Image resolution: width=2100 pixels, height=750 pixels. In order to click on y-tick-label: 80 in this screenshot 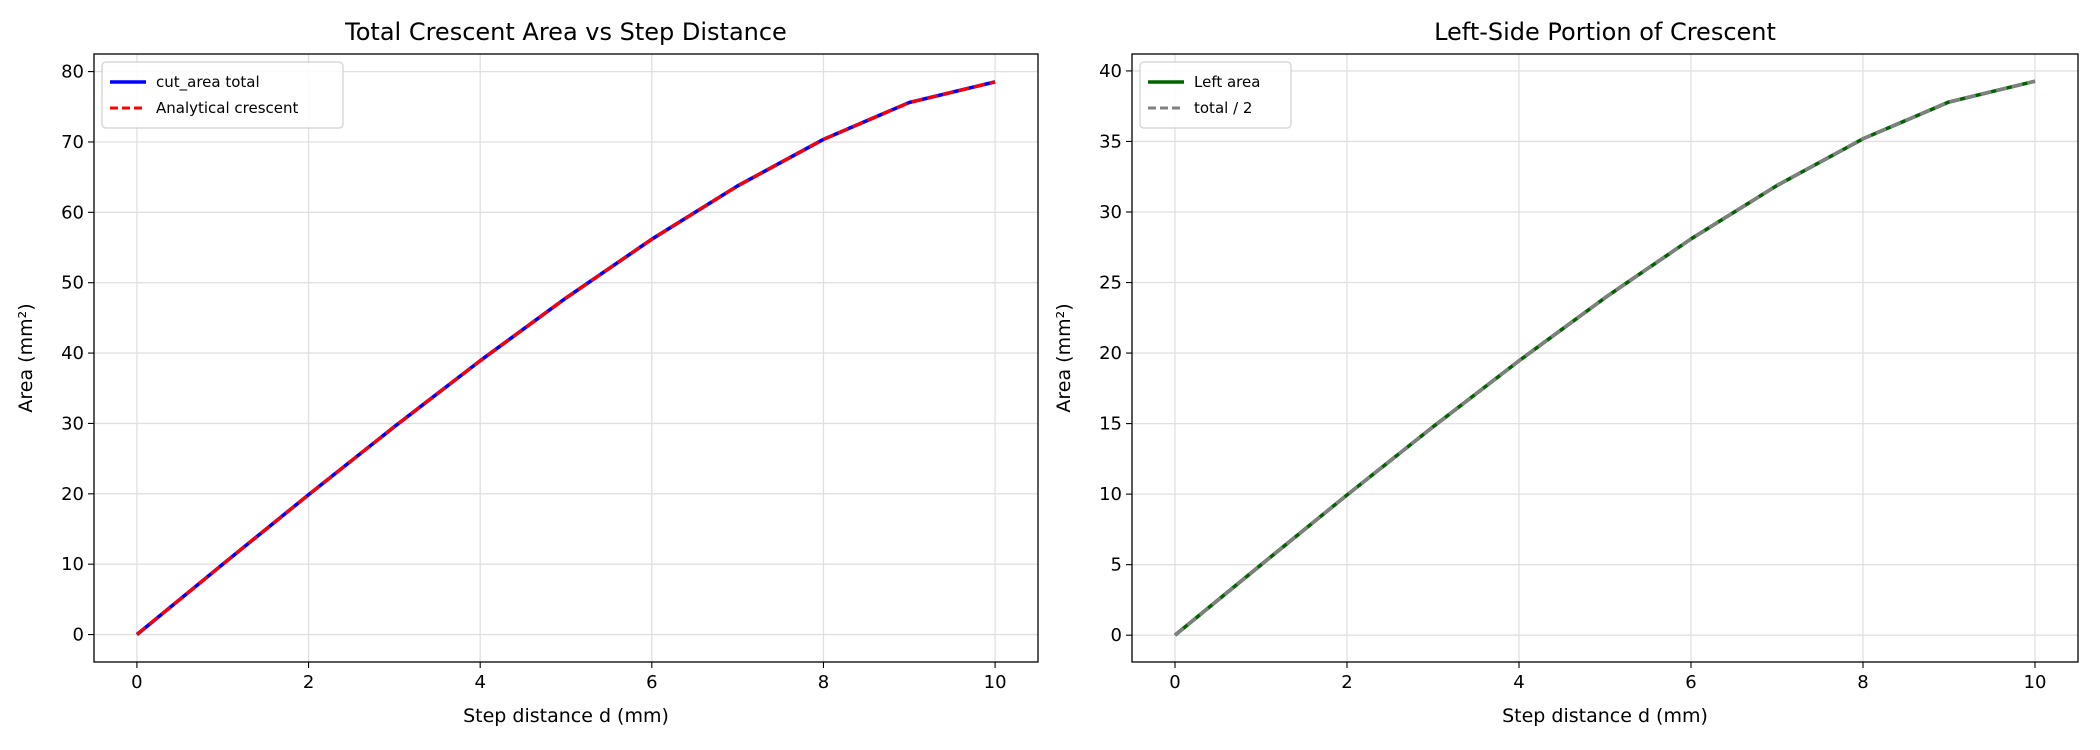, I will do `click(72, 72)`.